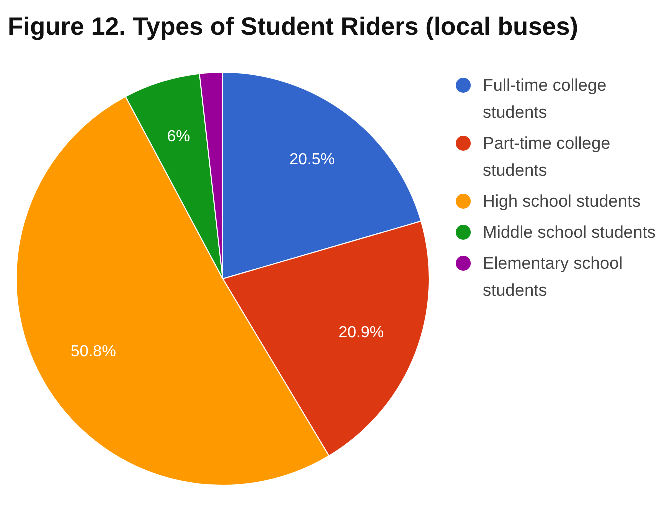 The image size is (671, 515). I want to click on data-label: 20.5%, so click(312, 160).